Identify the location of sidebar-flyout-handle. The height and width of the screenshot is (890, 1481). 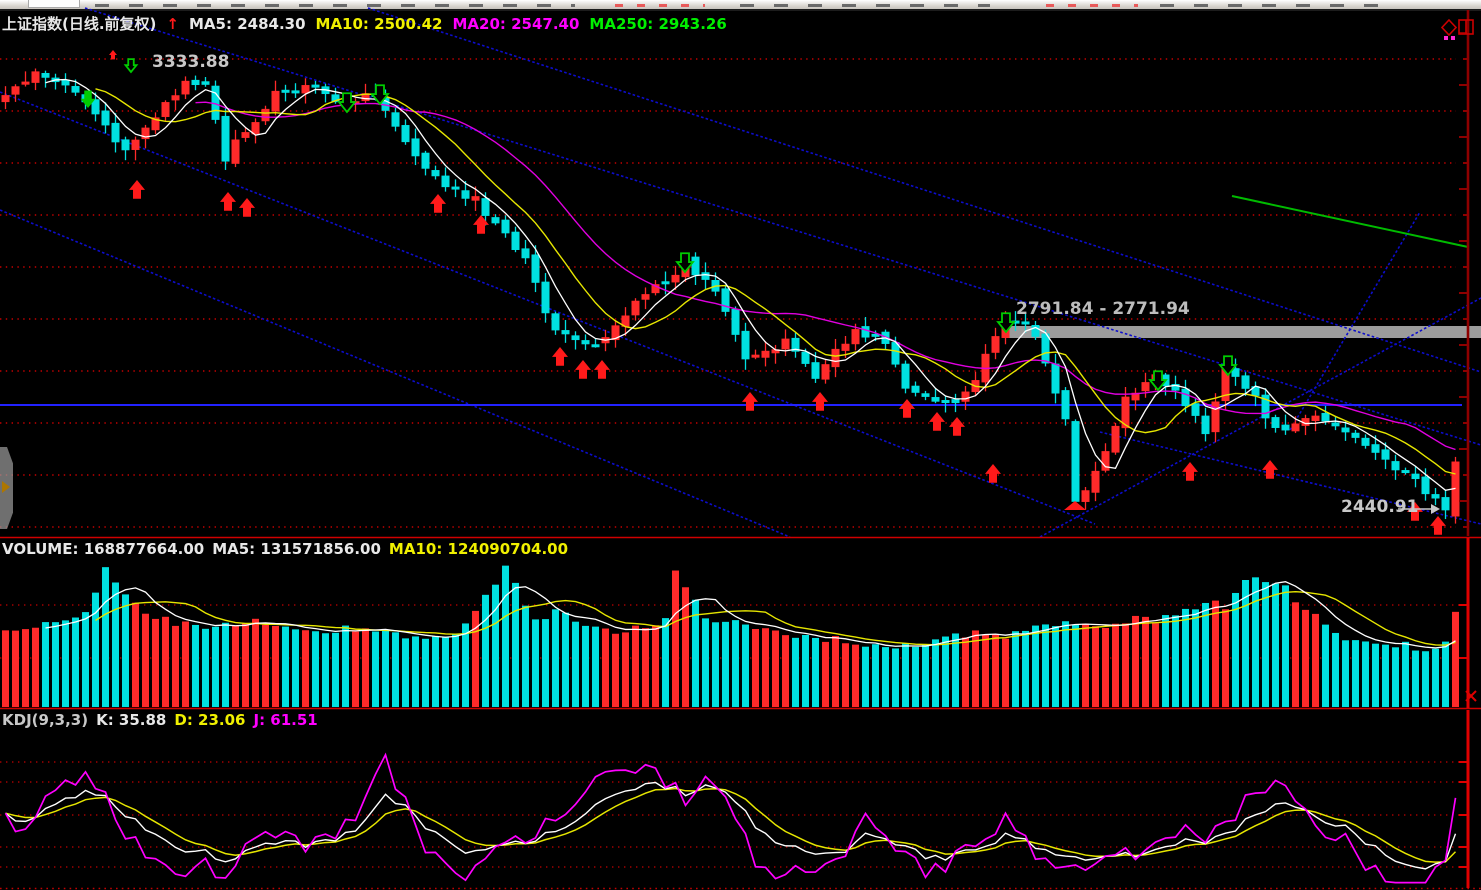
(6, 488).